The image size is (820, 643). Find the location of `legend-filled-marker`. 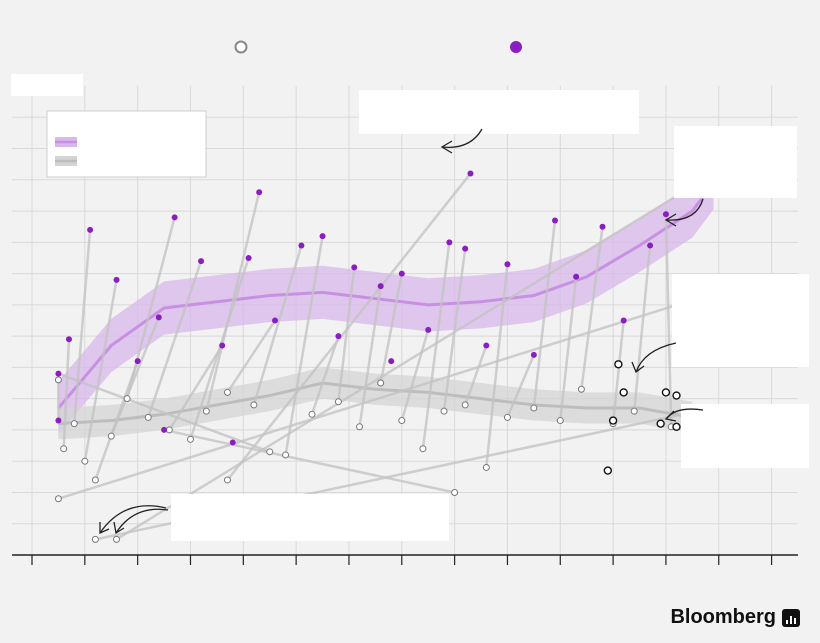

legend-filled-marker is located at coordinates (516, 47).